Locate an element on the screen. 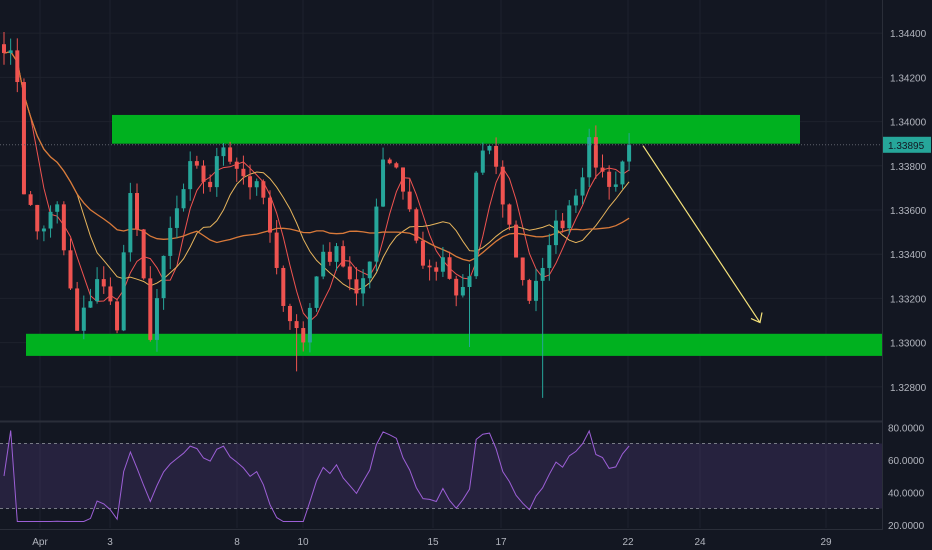  projection-arrow is located at coordinates (702, 234).